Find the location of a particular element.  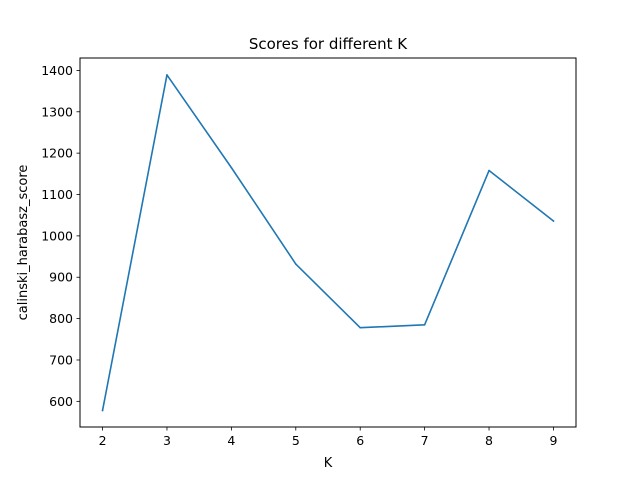

y-tick-label: 600 is located at coordinates (61, 401).